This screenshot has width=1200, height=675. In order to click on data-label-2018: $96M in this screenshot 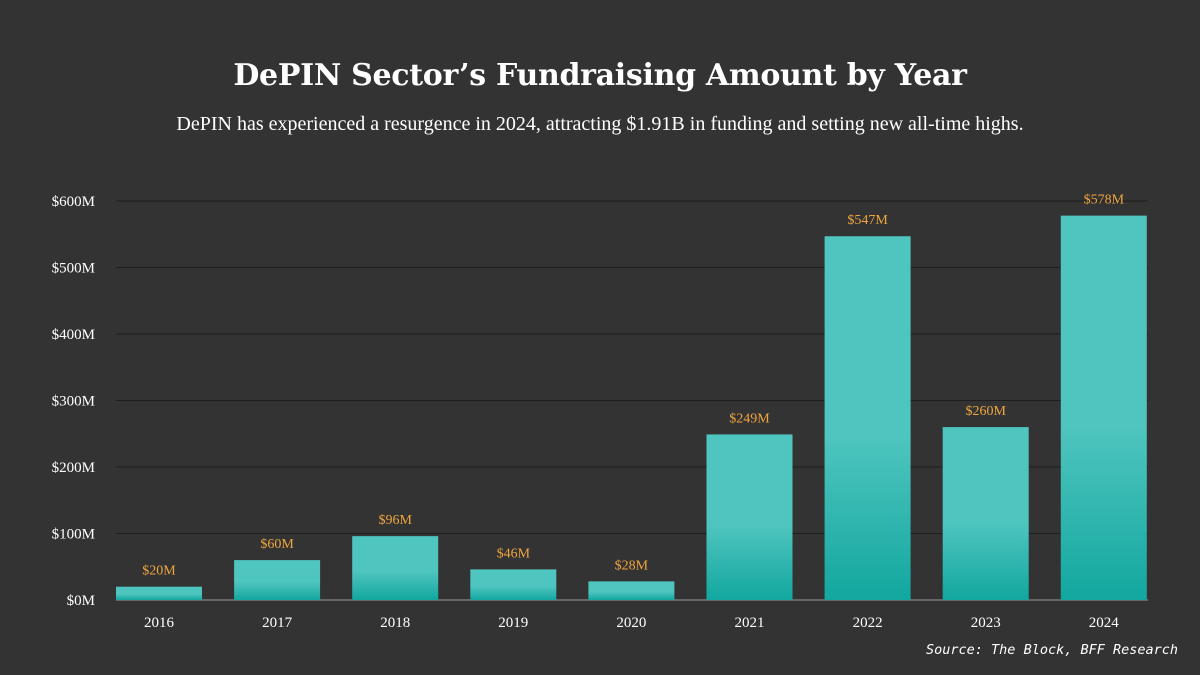, I will do `click(395, 520)`.